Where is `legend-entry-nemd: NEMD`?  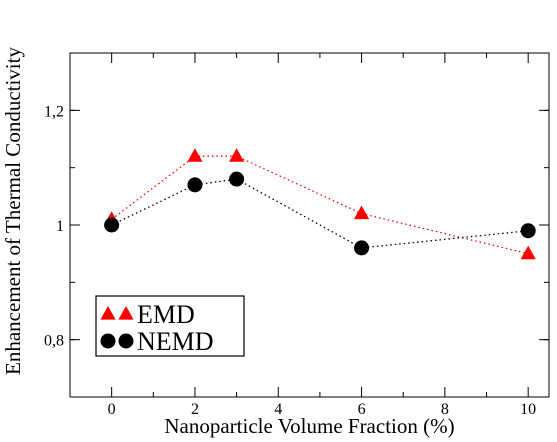
legend-entry-nemd: NEMD is located at coordinates (157, 341).